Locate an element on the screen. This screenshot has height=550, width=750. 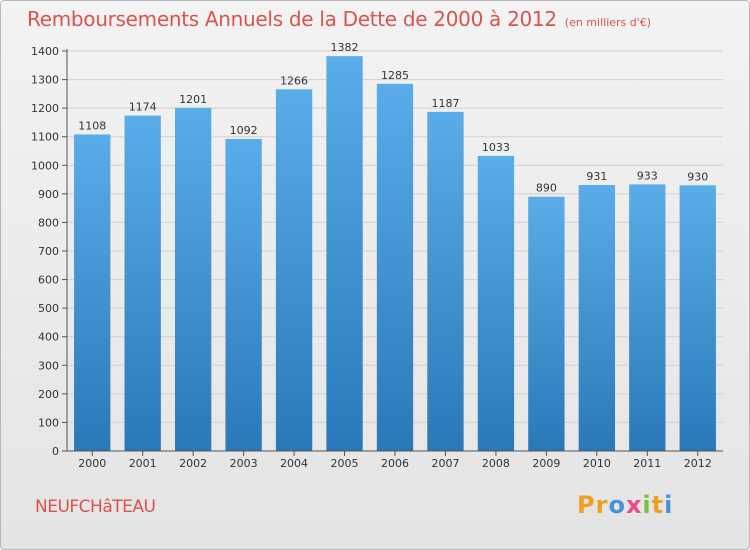
y-tick-label: 800 is located at coordinates (48, 222).